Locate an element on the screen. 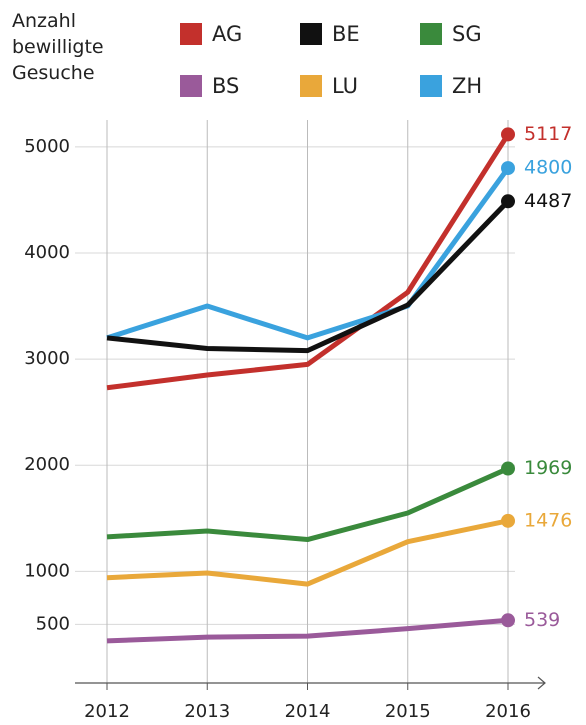  x-tick-label: 2015 is located at coordinates (408, 711).